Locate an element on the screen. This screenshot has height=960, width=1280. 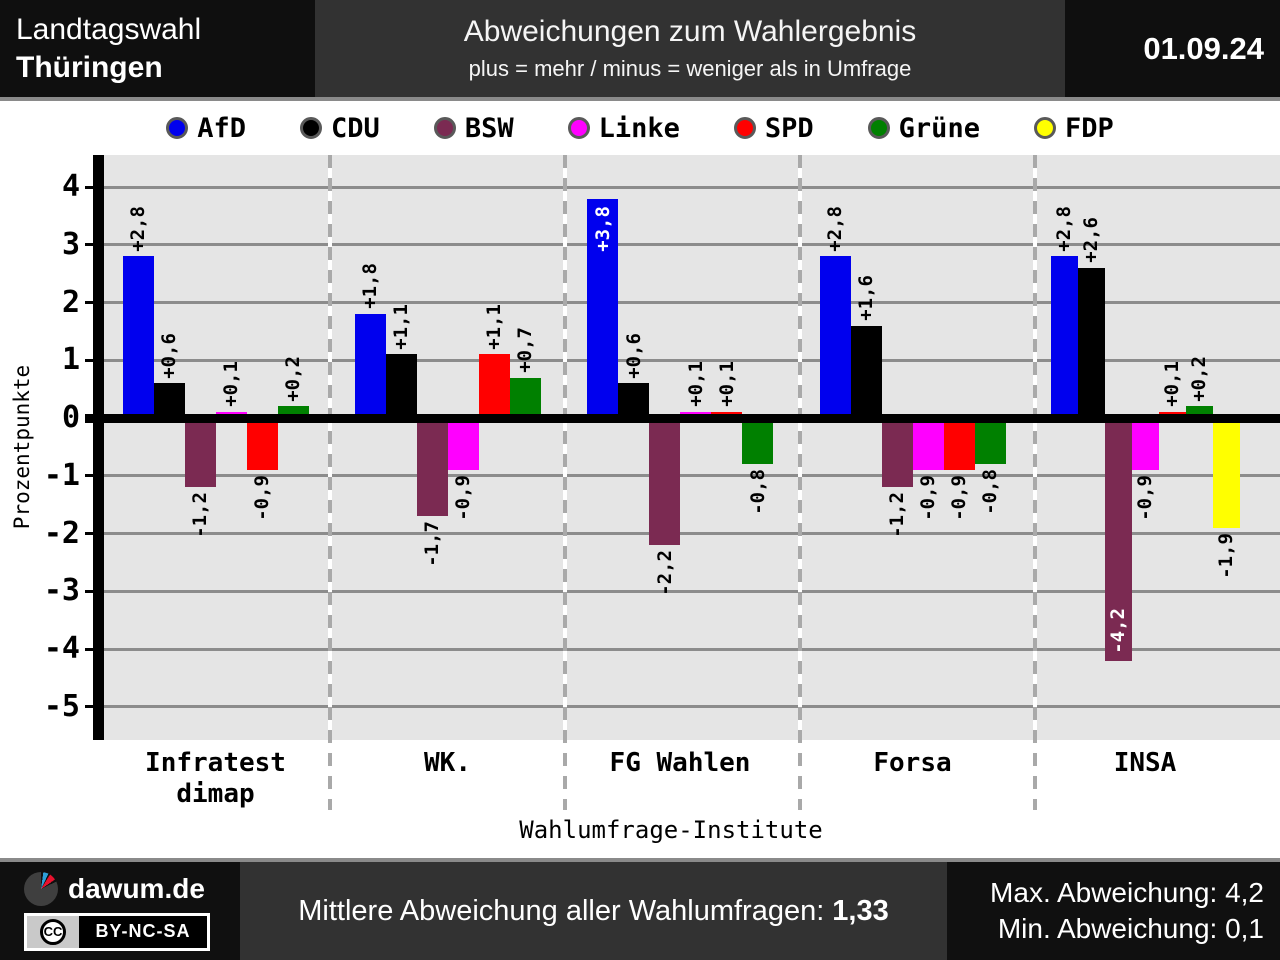
bar-value-label: +2,6 is located at coordinates (1091, 240).